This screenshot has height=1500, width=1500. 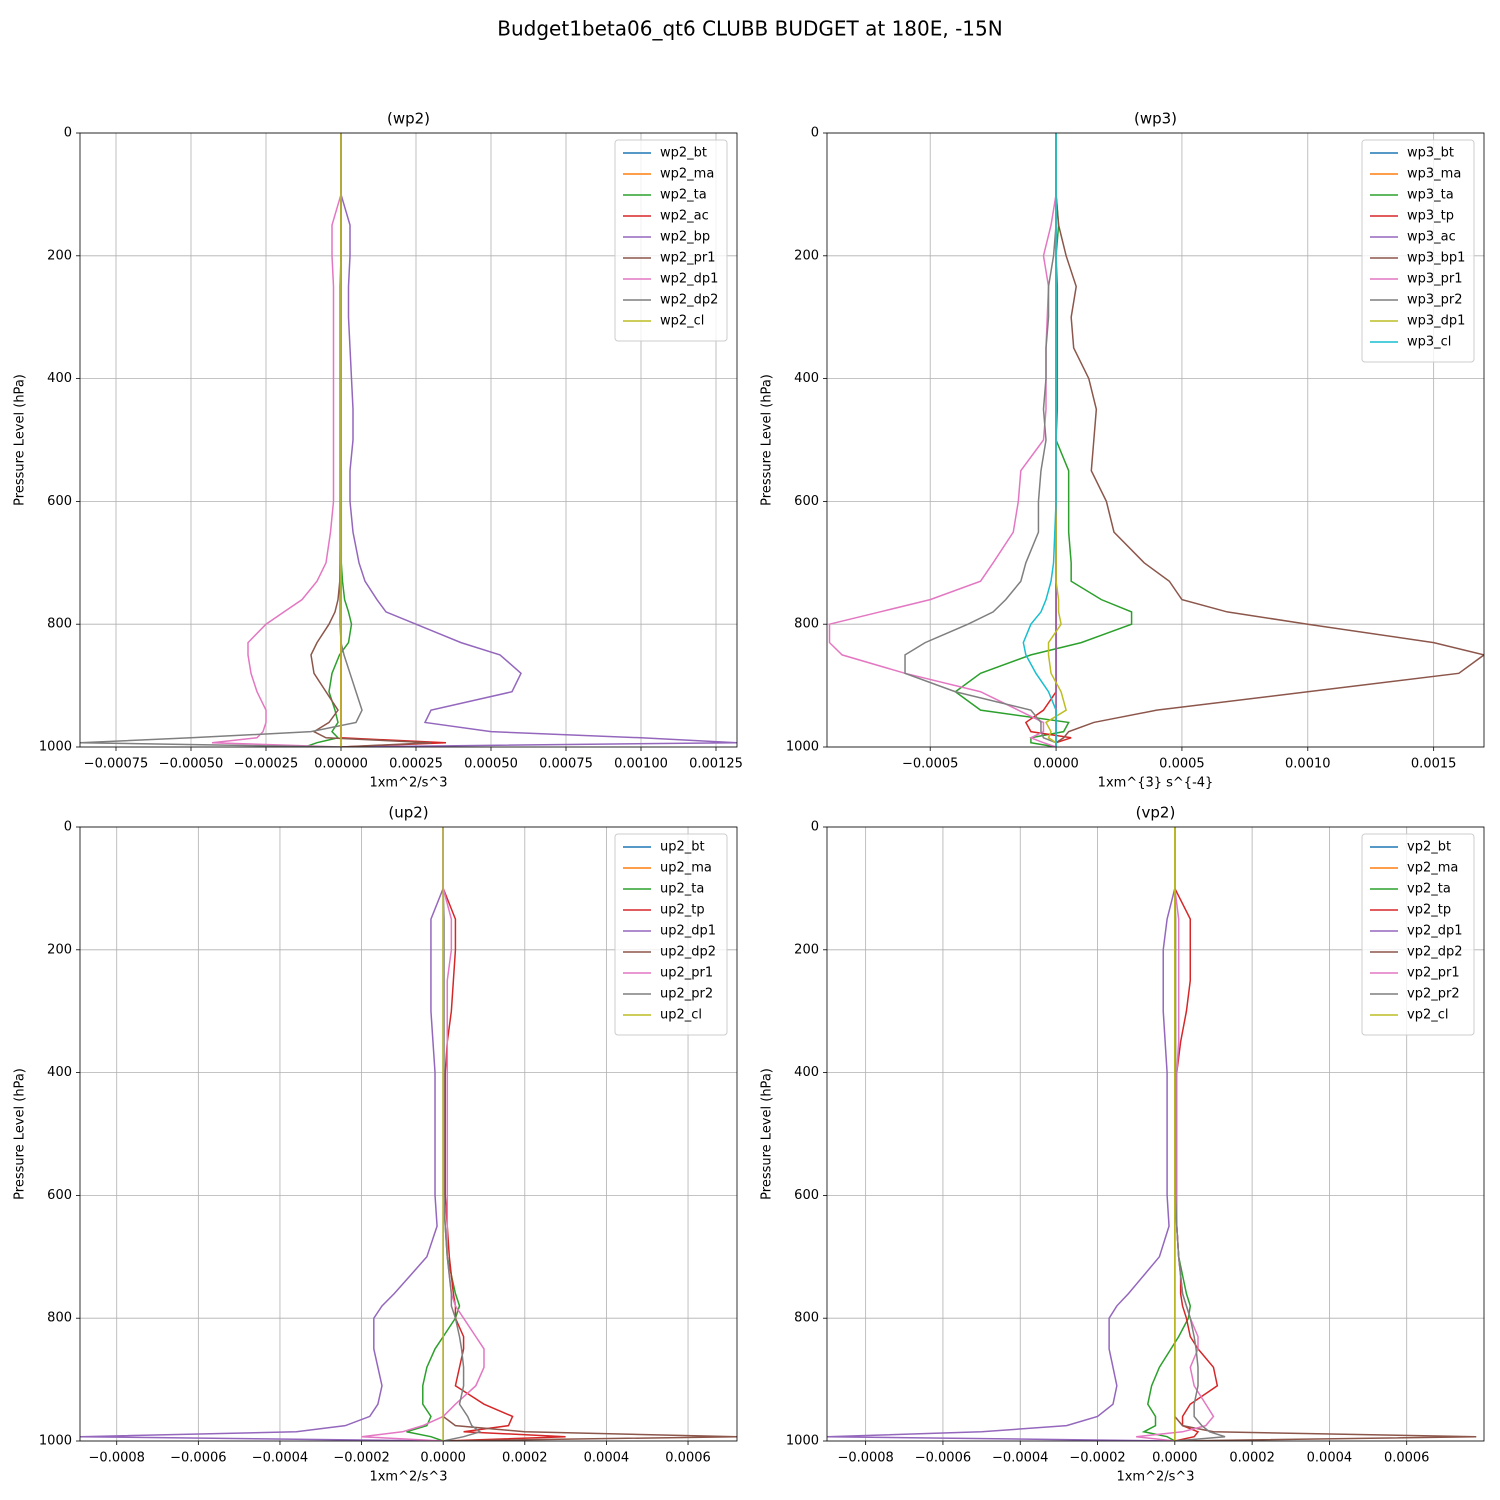 I want to click on legend-label: wp3_cl, so click(x=1429, y=342).